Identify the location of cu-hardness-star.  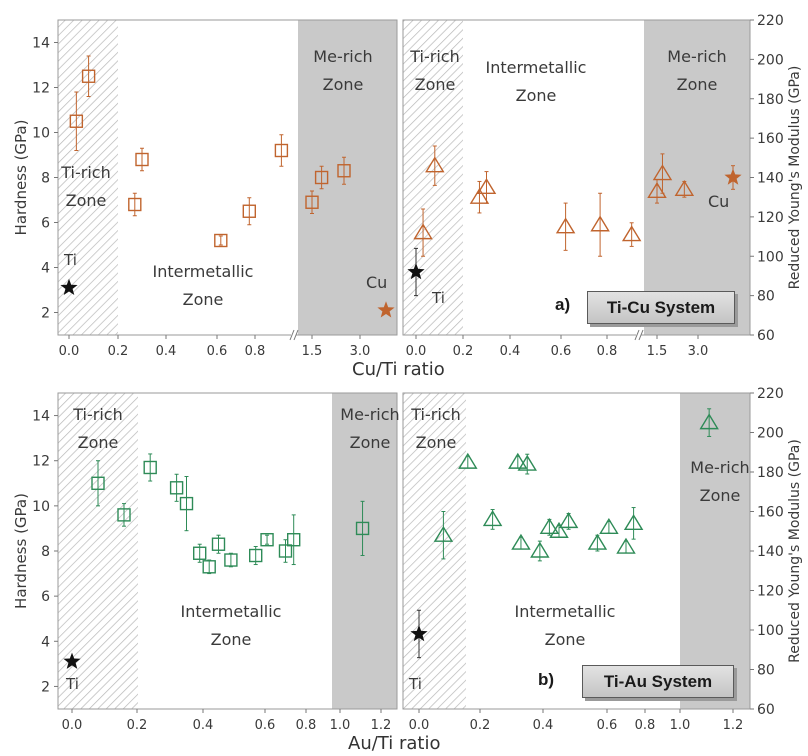
(386, 309).